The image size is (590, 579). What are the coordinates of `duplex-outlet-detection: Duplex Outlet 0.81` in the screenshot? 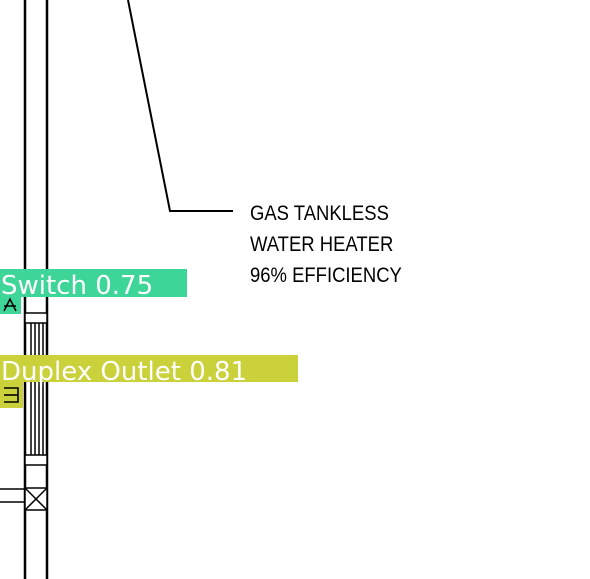 It's located at (149, 381).